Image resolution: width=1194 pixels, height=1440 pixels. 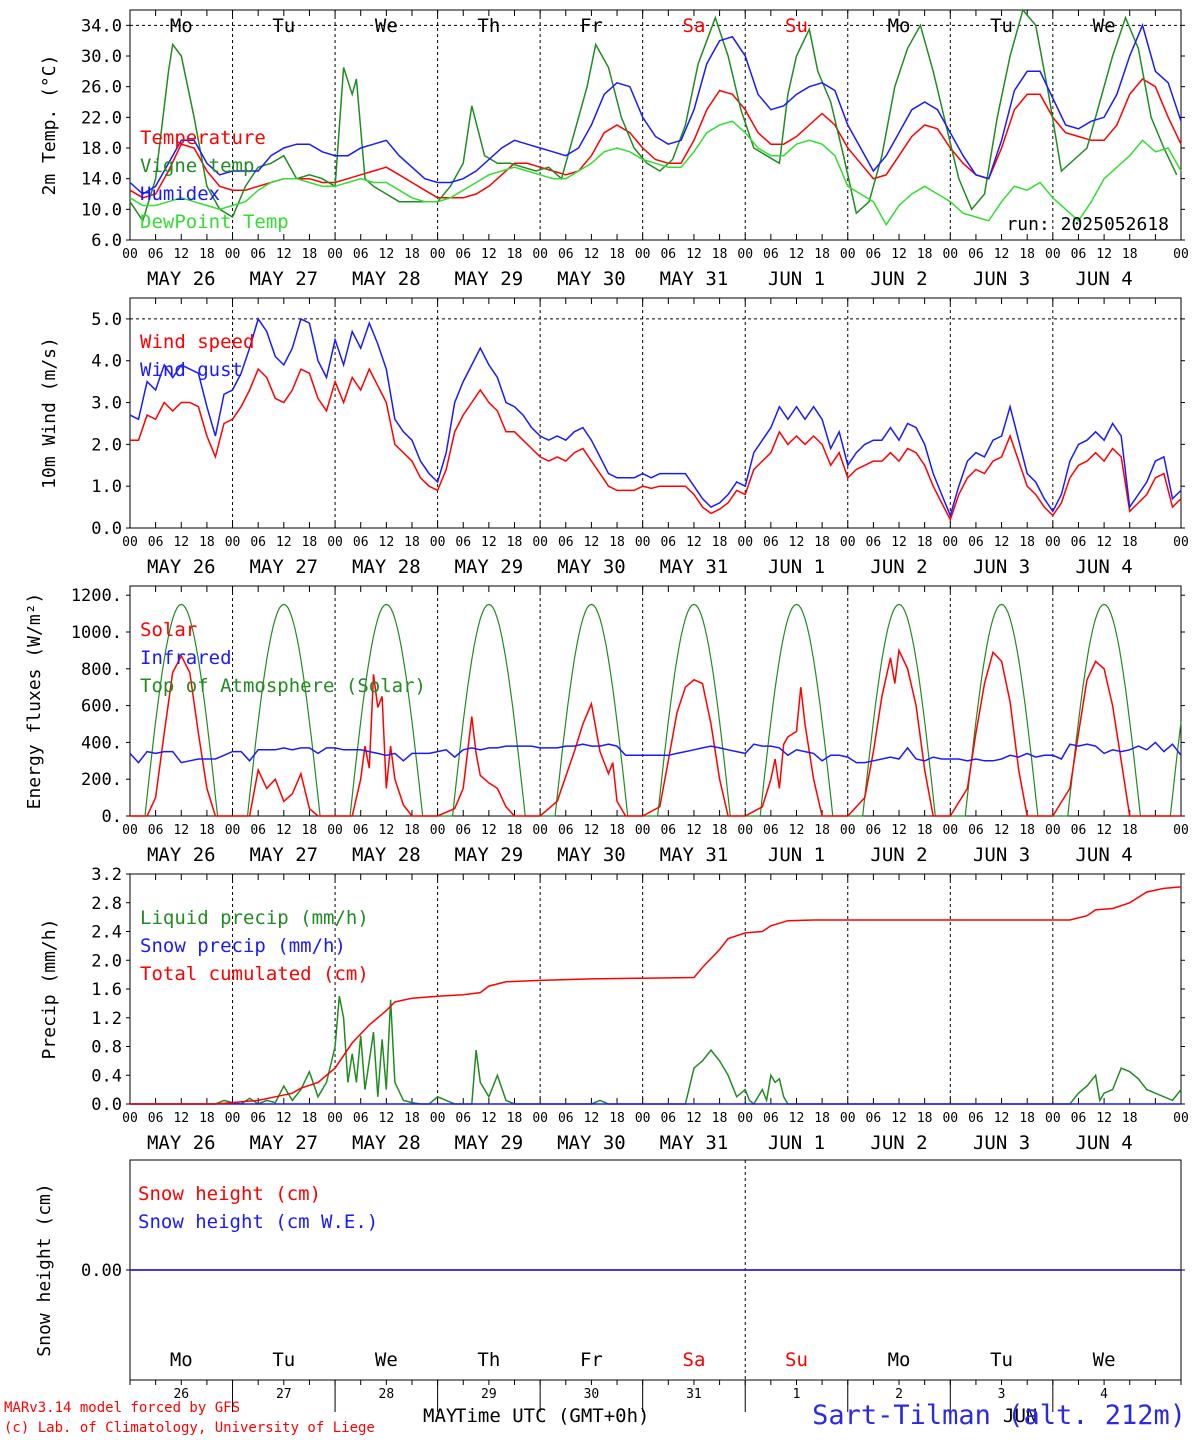 What do you see at coordinates (106, 1048) in the screenshot?
I see `y-tick-label: 0.8` at bounding box center [106, 1048].